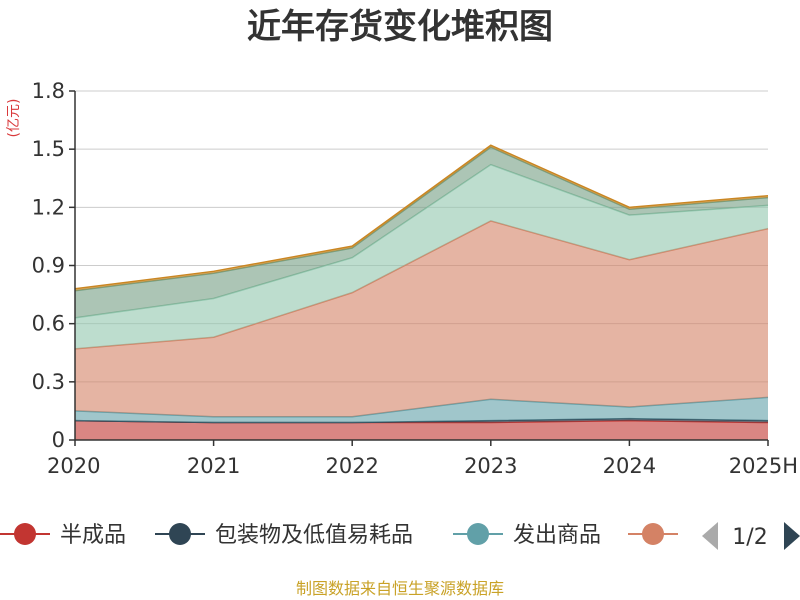 This screenshot has height=600, width=800. I want to click on y-tick-label: 1.8, so click(48, 91).